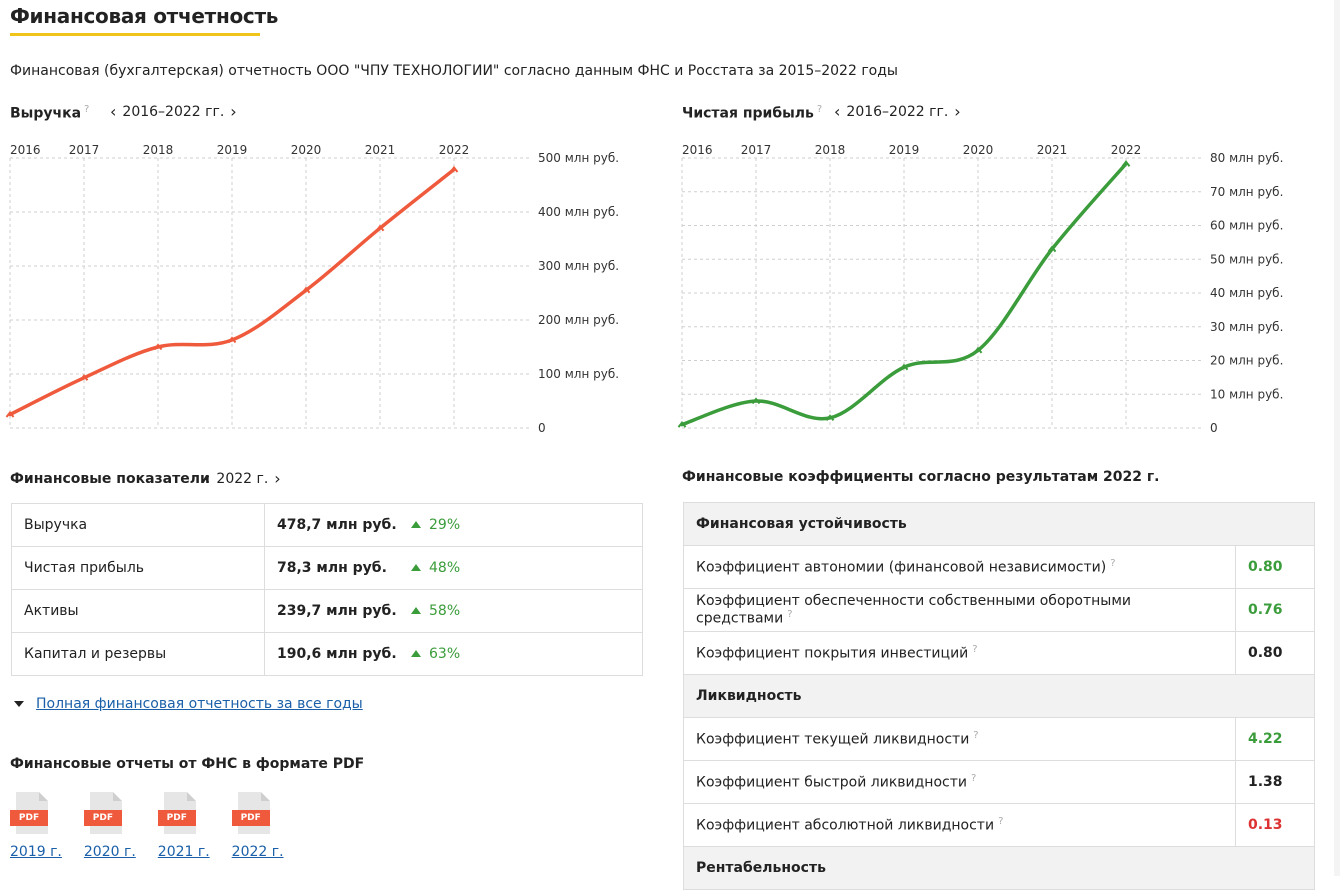  What do you see at coordinates (327, 654) in the screenshot?
I see `table-row: Капитал и резервы 190,6 млн руб. 63%` at bounding box center [327, 654].